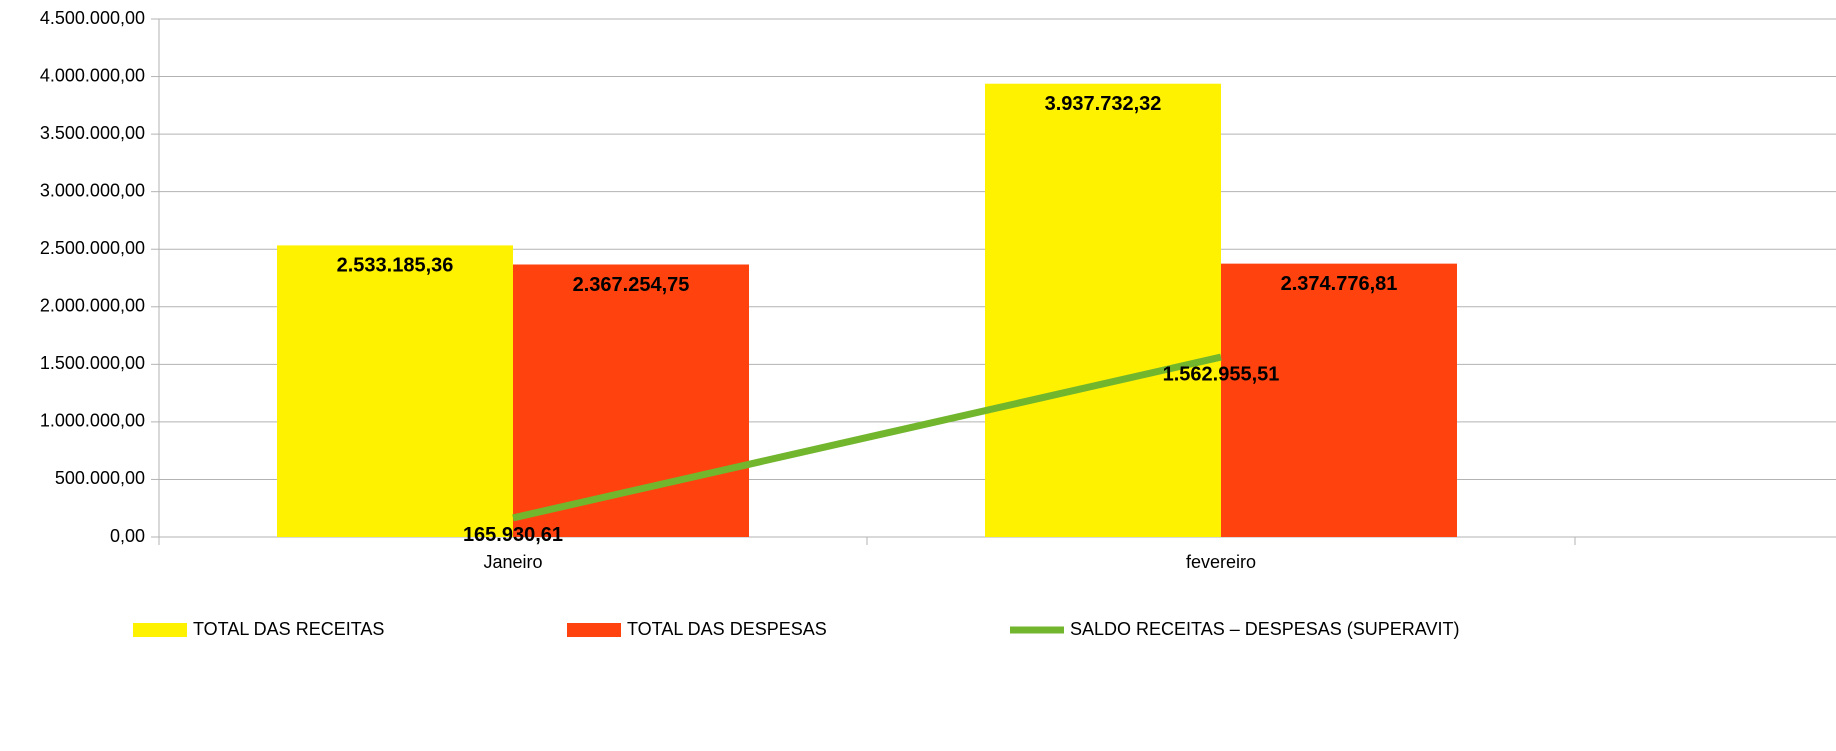 The height and width of the screenshot is (751, 1836). Describe the element at coordinates (1221, 562) in the screenshot. I see `x-tick-label: fevereiro` at that location.